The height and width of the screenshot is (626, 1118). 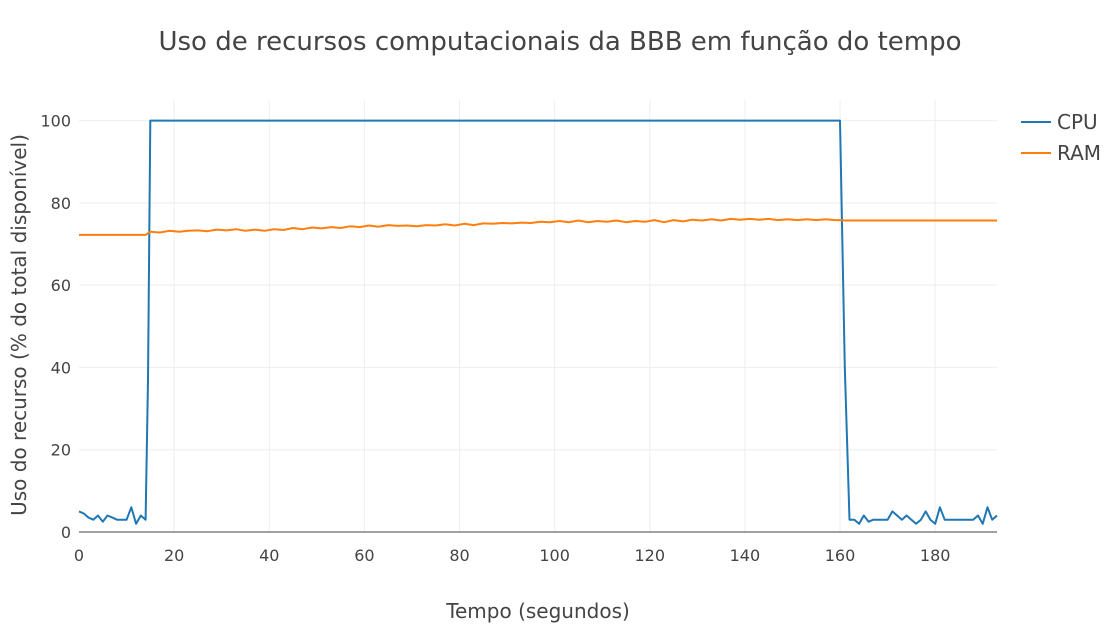 I want to click on y-tick-label: 0, so click(x=66, y=532).